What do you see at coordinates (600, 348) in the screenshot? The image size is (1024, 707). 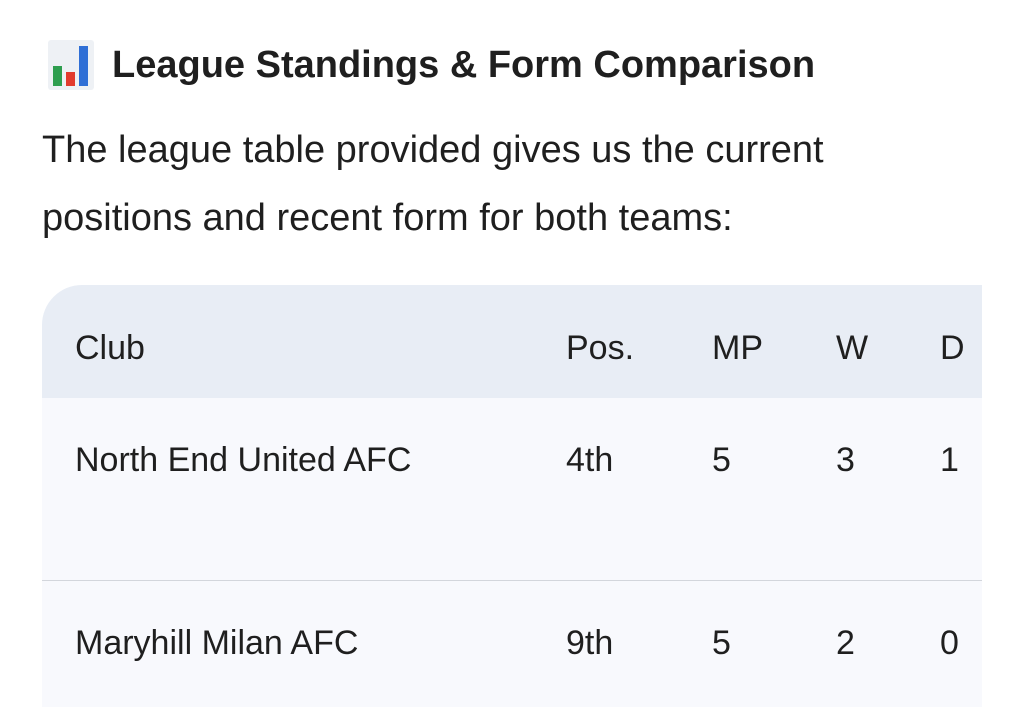 I see `column-header: Pos.` at bounding box center [600, 348].